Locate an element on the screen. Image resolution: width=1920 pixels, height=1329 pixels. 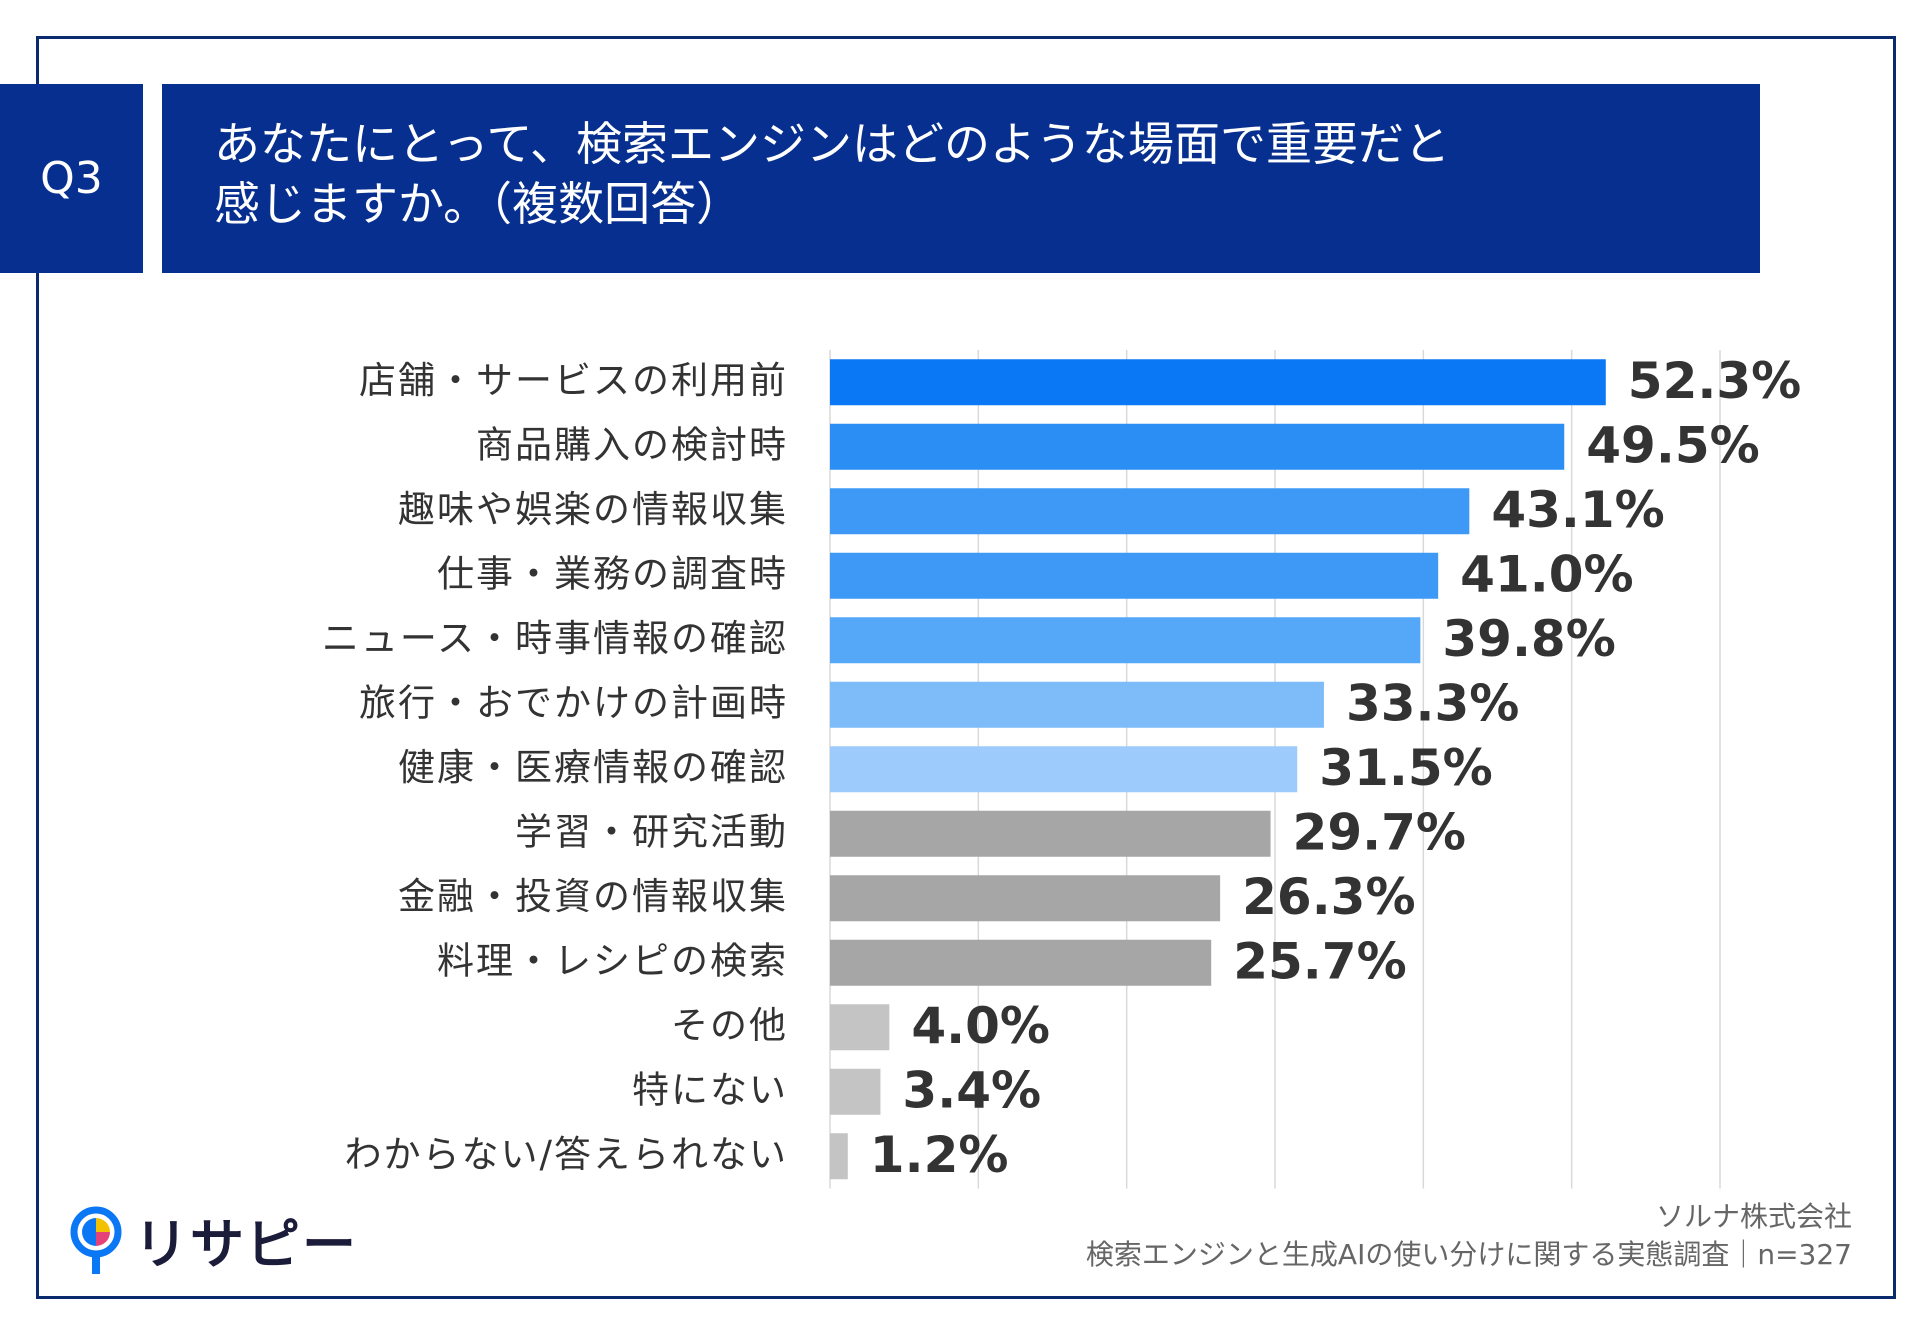
question-title-line-1: あなたにとって、検索エンジンはどのような場面で重要だと is located at coordinates (832, 144).